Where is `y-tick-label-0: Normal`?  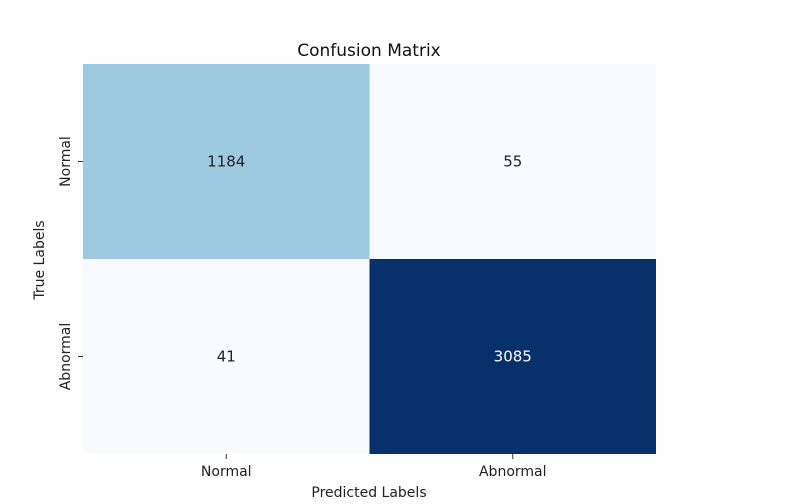
y-tick-label-0: Normal is located at coordinates (66, 161).